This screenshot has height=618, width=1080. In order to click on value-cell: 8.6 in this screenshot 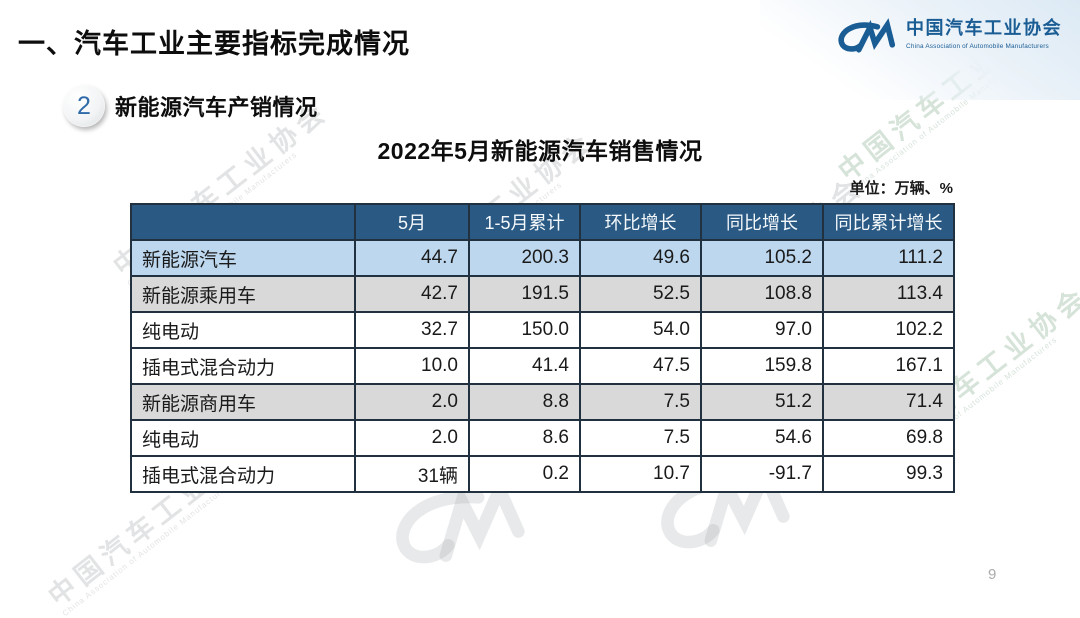, I will do `click(524, 438)`.